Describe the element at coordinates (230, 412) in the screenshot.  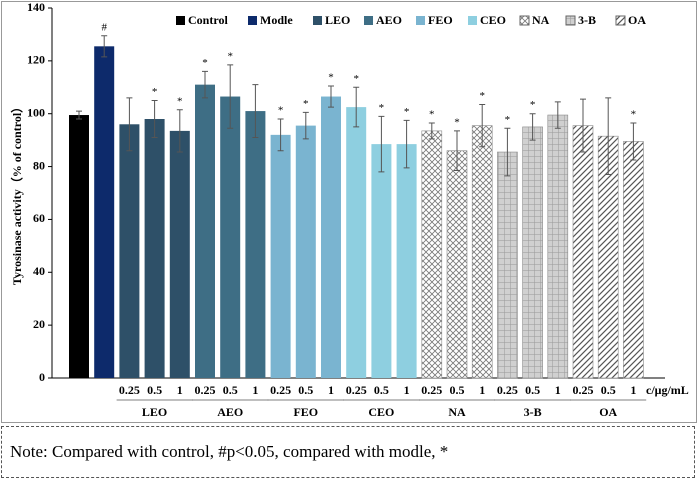
I see `group-label: AEO` at that location.